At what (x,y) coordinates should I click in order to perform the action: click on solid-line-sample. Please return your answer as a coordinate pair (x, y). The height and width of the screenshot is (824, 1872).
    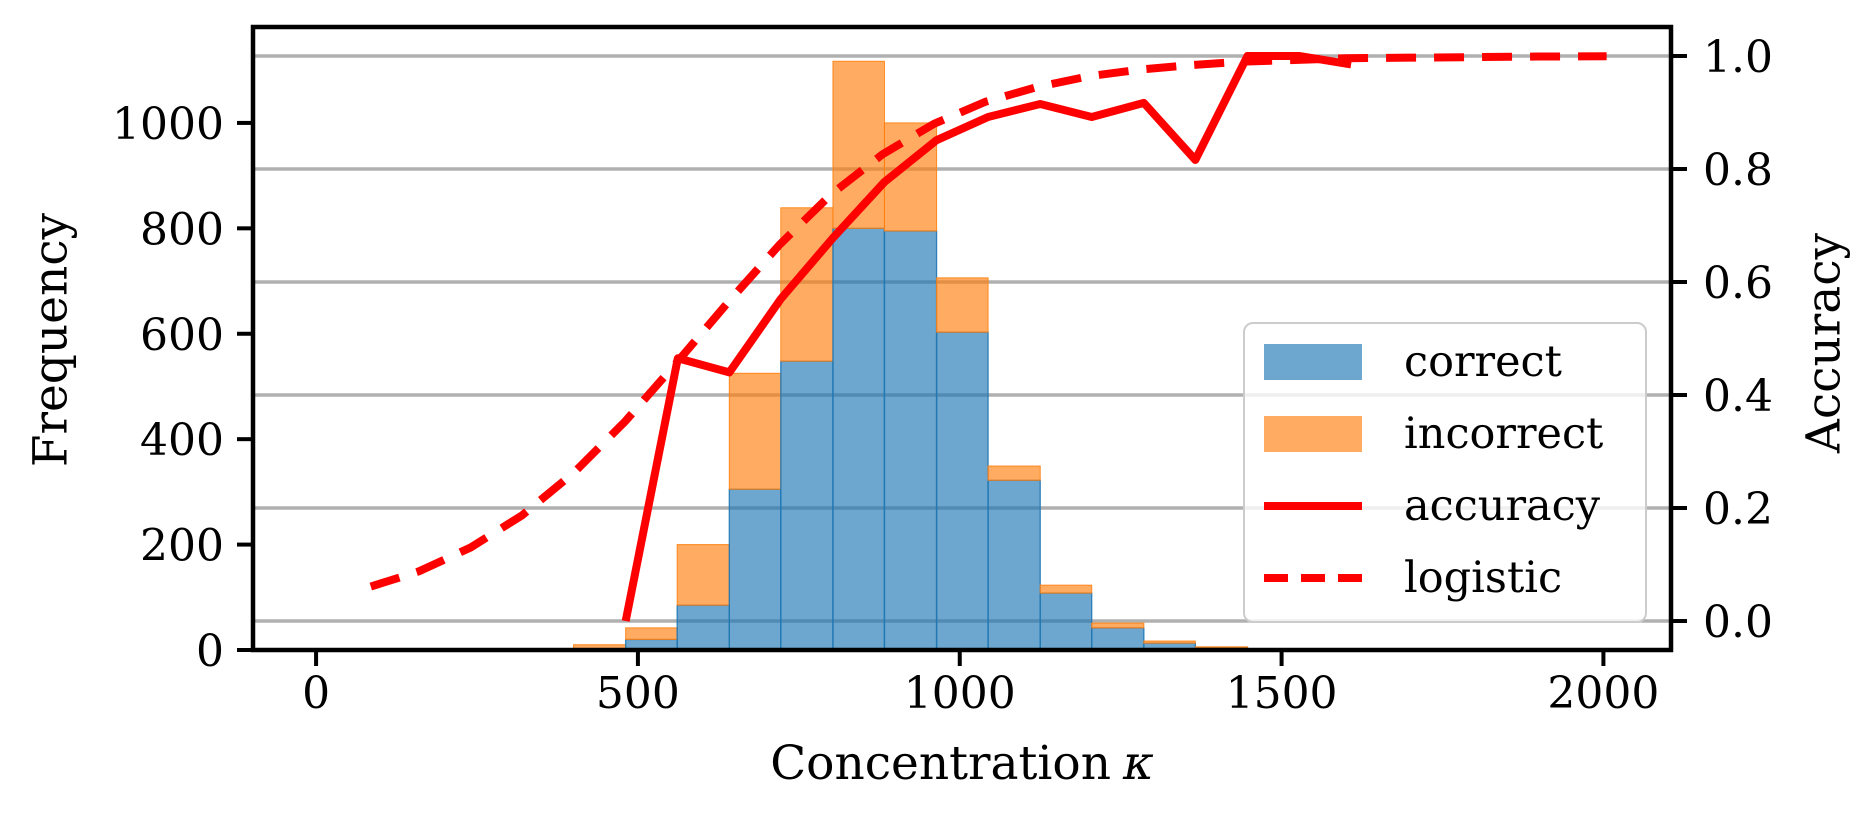
    Looking at the image, I should click on (1313, 506).